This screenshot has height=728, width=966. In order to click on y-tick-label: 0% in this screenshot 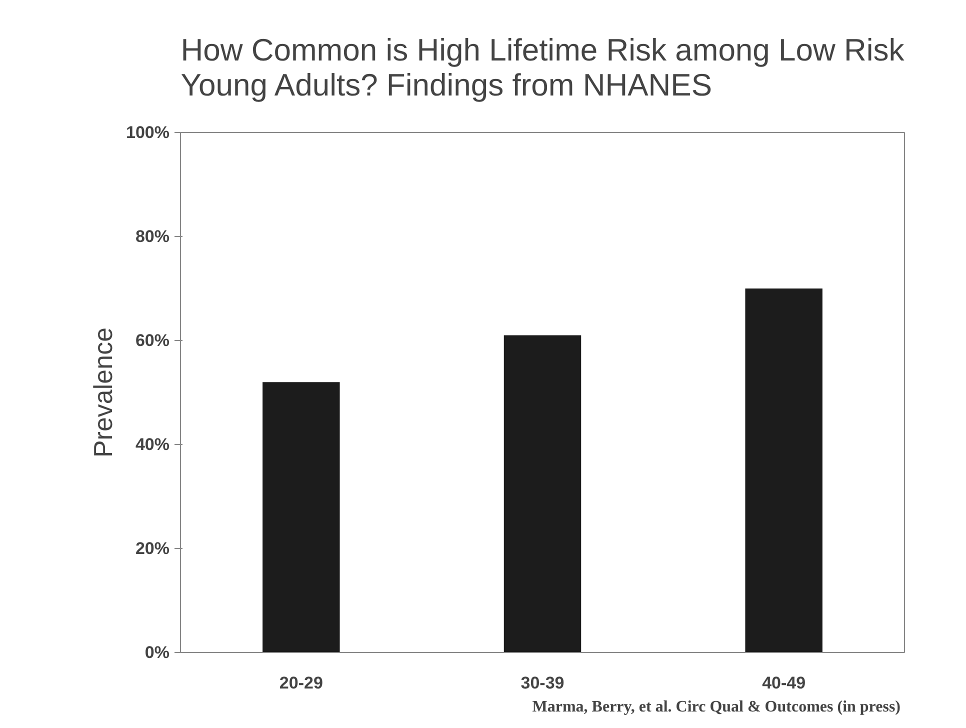, I will do `click(157, 652)`.